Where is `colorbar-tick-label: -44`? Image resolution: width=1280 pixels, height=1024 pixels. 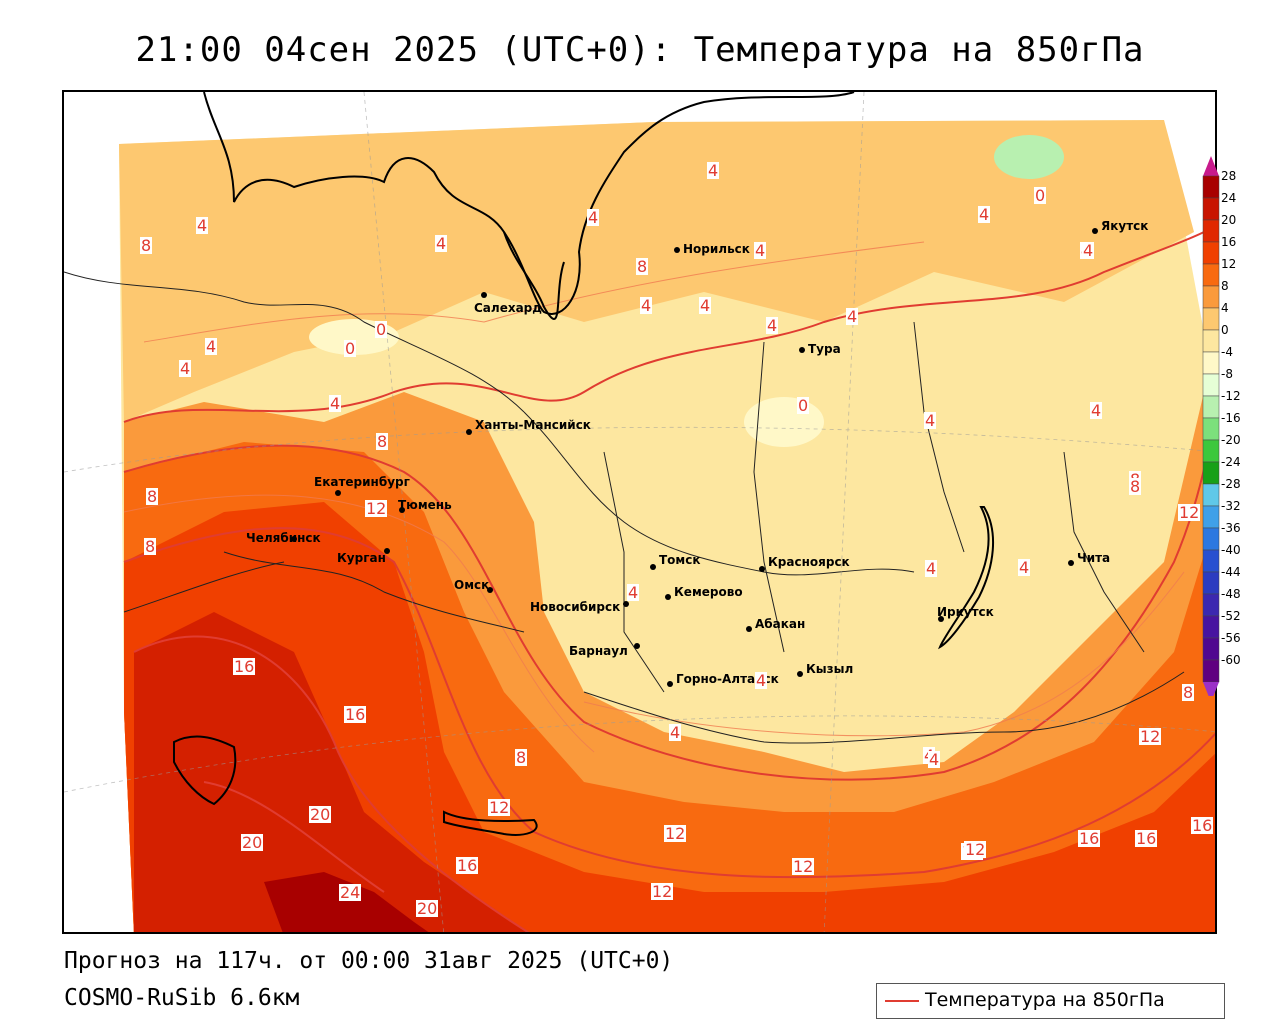 colorbar-tick-label: -44 is located at coordinates (1231, 572).